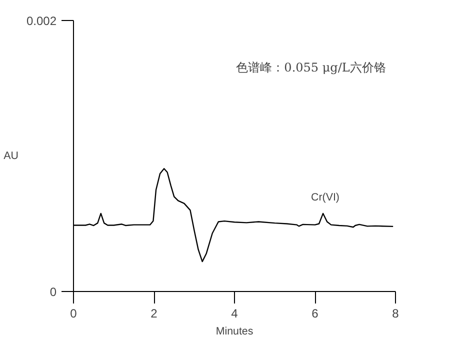 Image resolution: width=455 pixels, height=340 pixels. Describe the element at coordinates (325, 197) in the screenshot. I see `annotation: Cr(VI)` at that location.